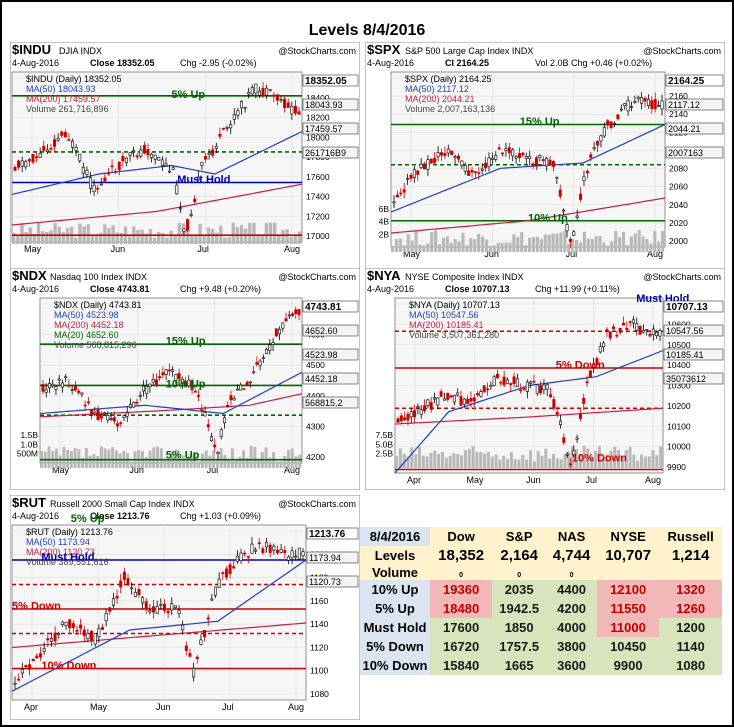 The image size is (734, 727). Describe the element at coordinates (203, 249) in the screenshot. I see `x-tick-label: Jul` at that location.